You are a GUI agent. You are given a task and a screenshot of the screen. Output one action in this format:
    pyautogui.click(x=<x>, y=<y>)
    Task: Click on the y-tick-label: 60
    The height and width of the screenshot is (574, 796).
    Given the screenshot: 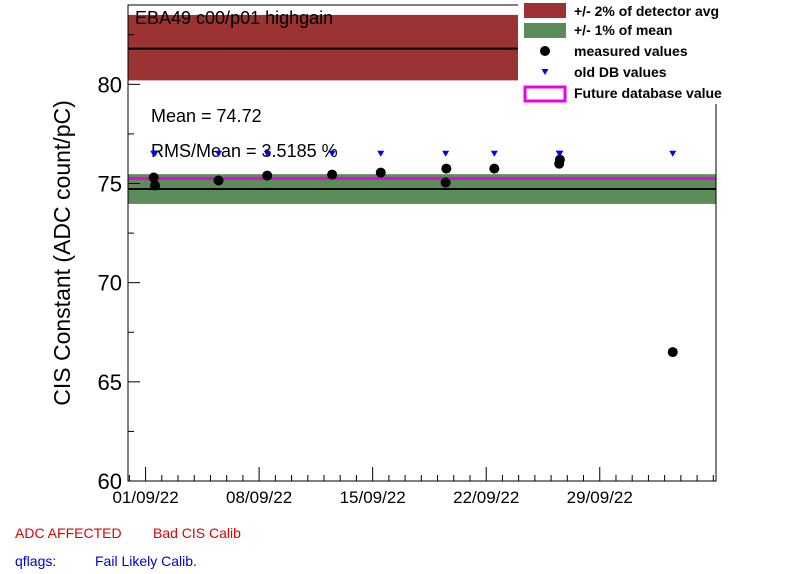 What is the action you would take?
    pyautogui.click(x=110, y=481)
    